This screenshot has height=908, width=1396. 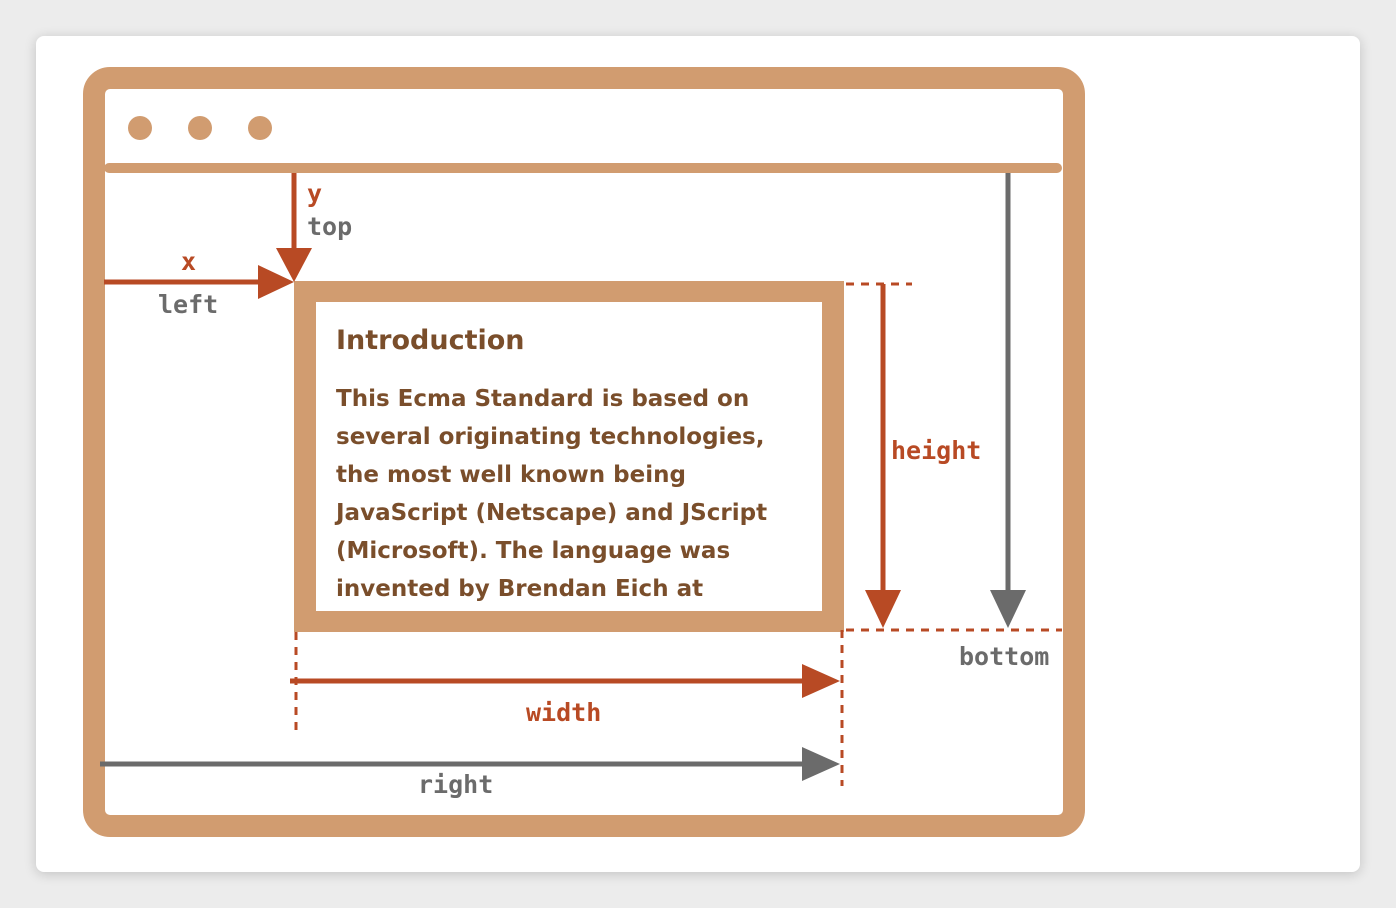 What do you see at coordinates (936, 450) in the screenshot?
I see `height-label: height` at bounding box center [936, 450].